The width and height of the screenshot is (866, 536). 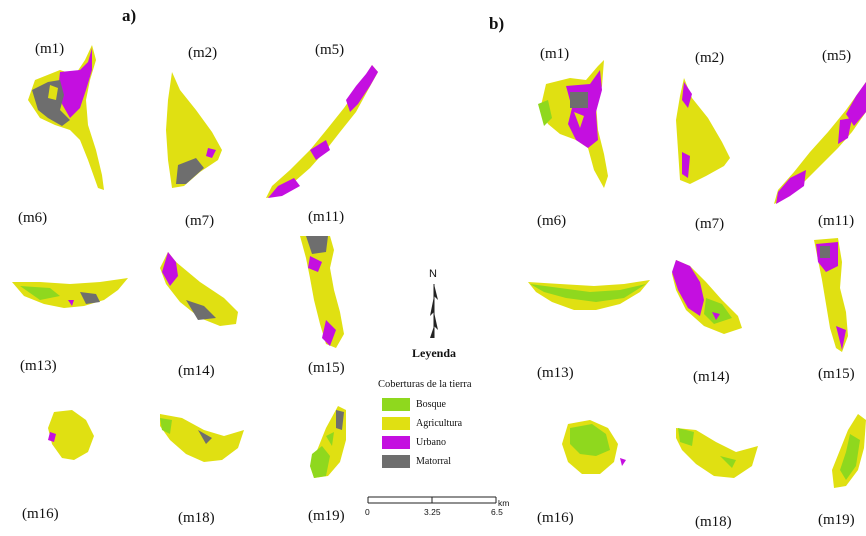 I want to click on map-b-label-m6: (m6), so click(x=552, y=221).